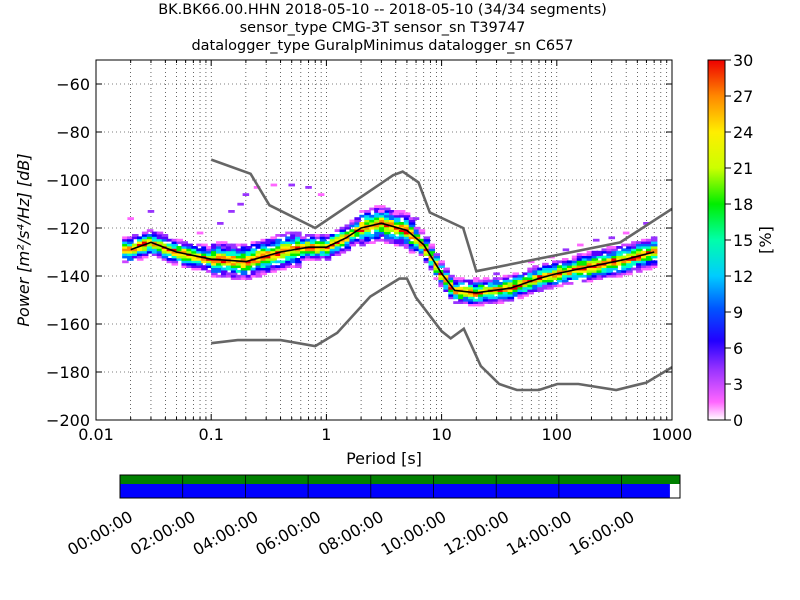  Describe the element at coordinates (68, 372) in the screenshot. I see `y-tick-label: −180` at that location.